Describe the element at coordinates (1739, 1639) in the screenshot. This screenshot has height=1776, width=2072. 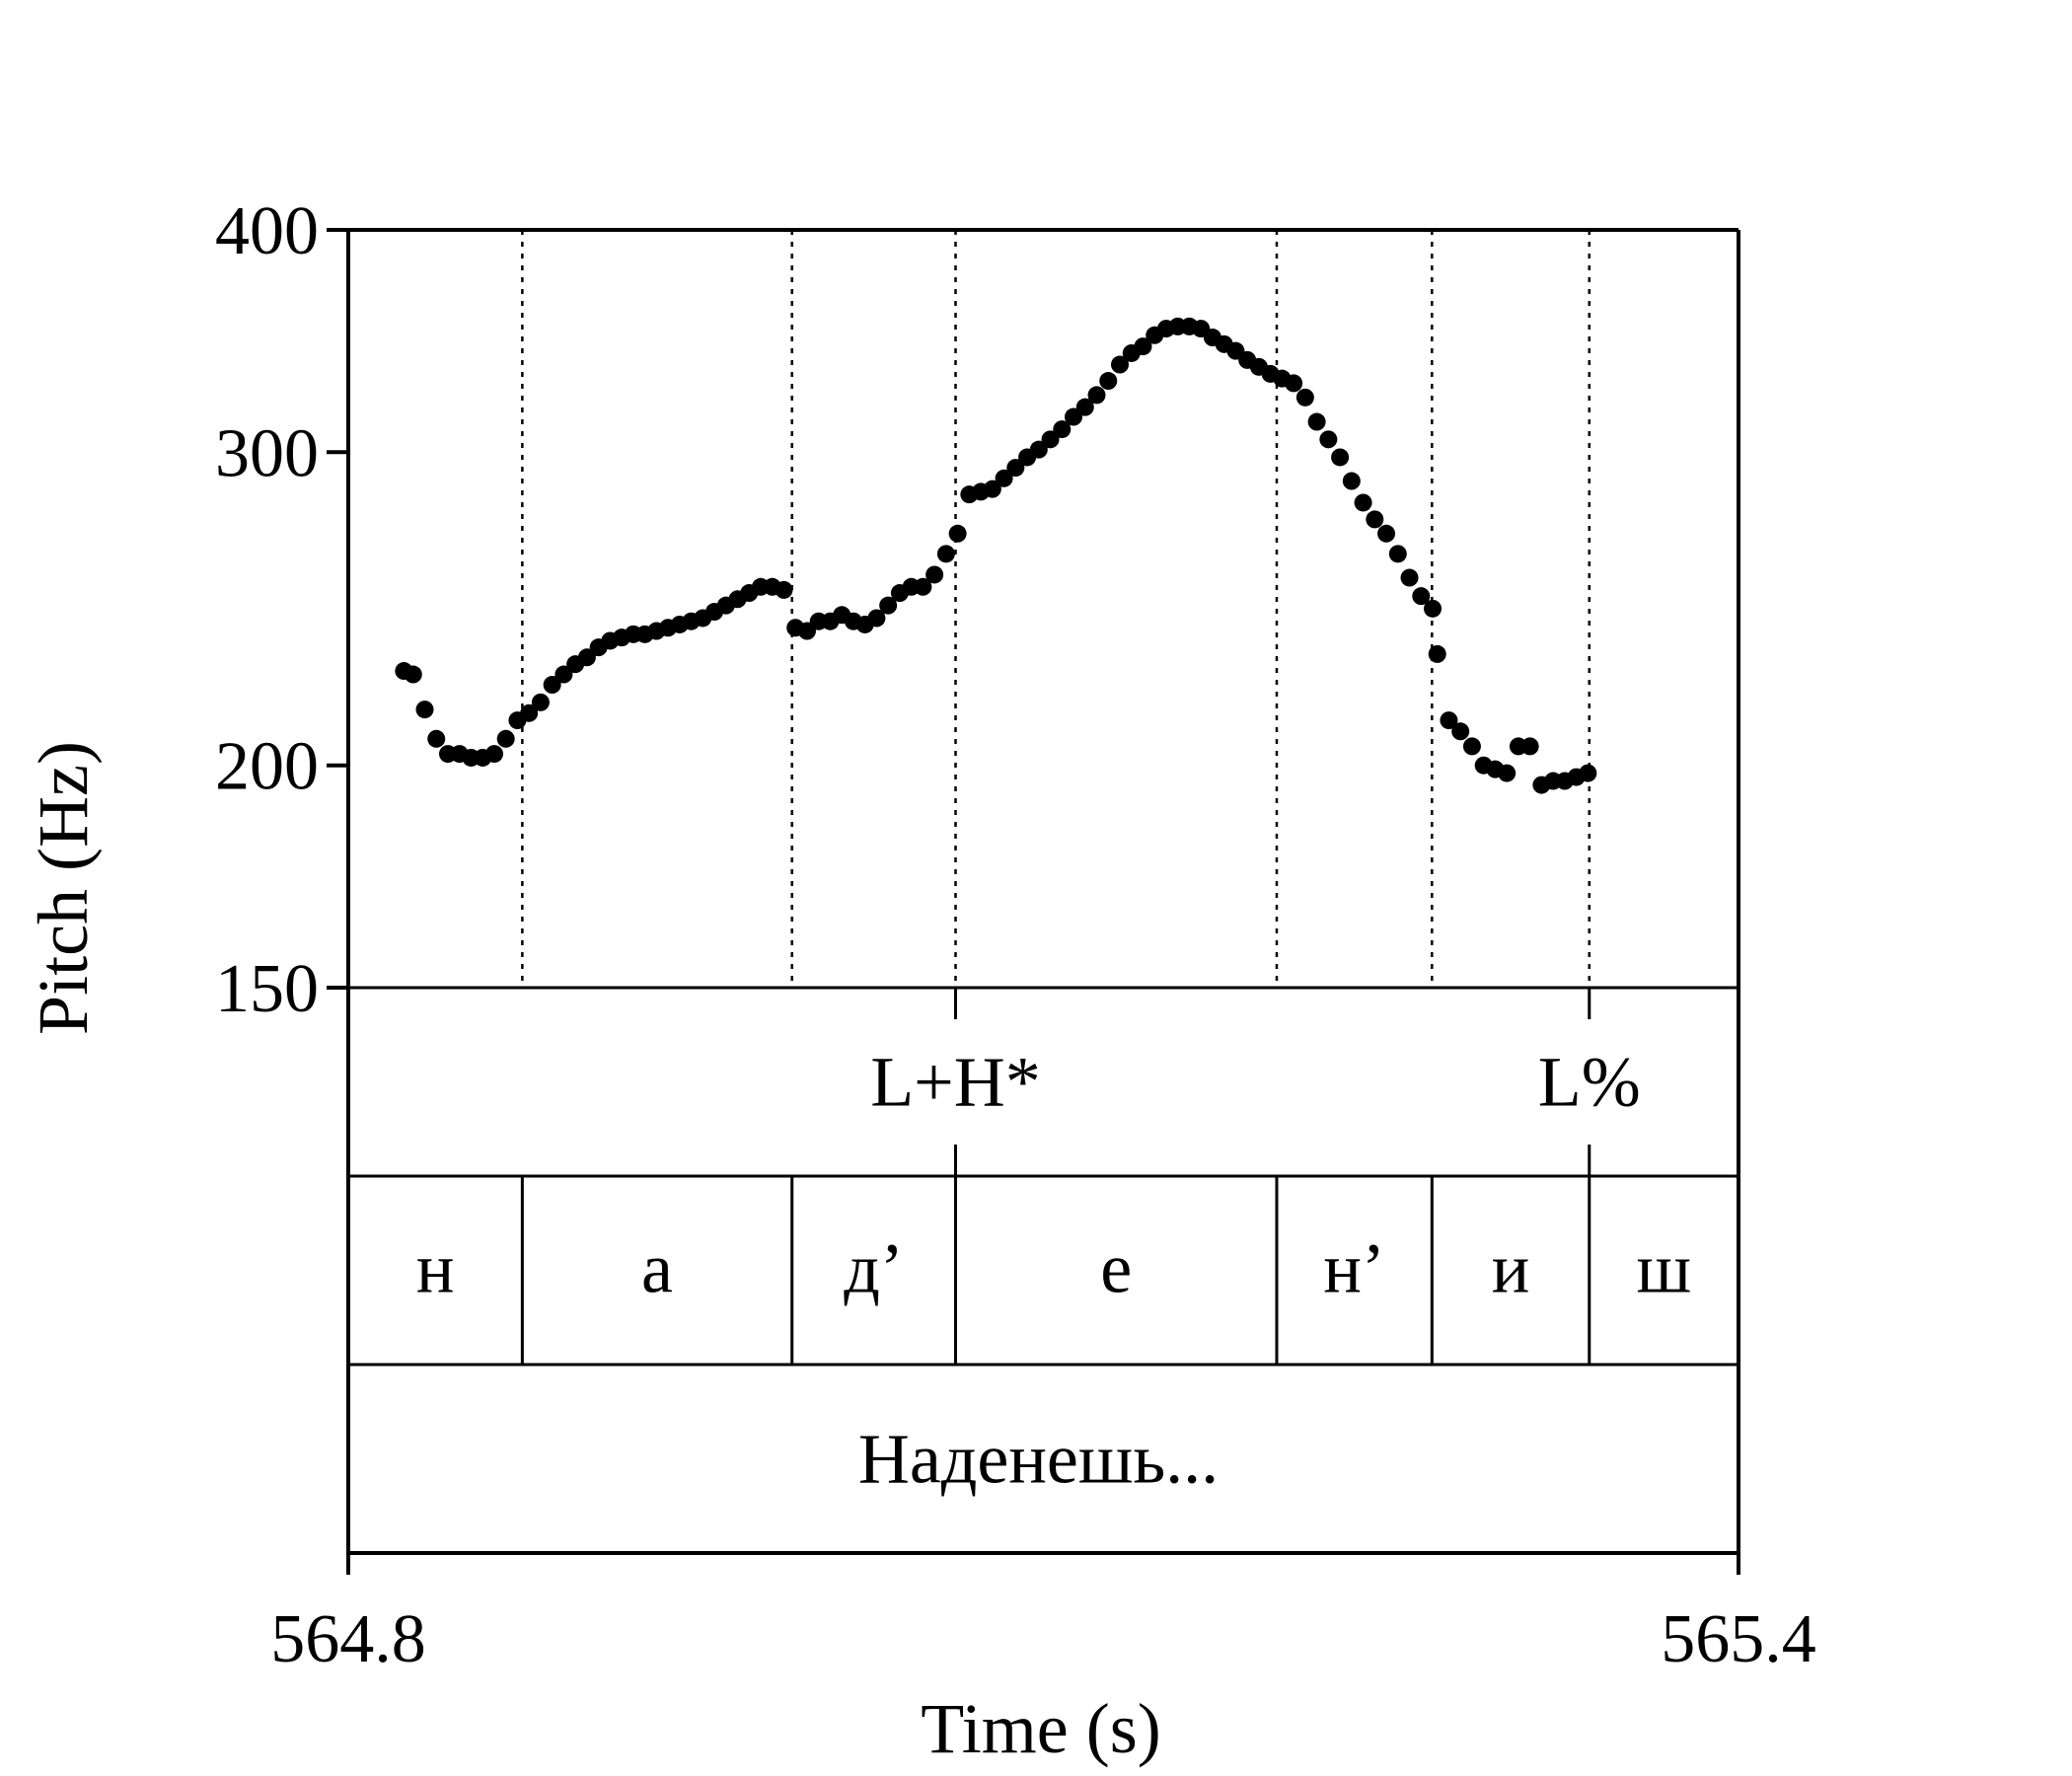
I see `x-tick-label: 565.4` at that location.